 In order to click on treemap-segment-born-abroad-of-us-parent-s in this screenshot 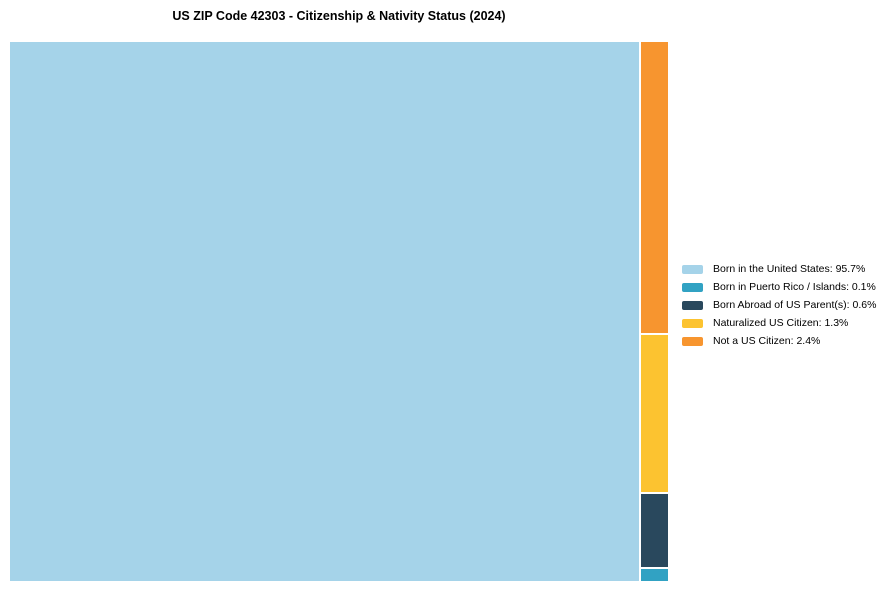, I will do `click(654, 530)`.